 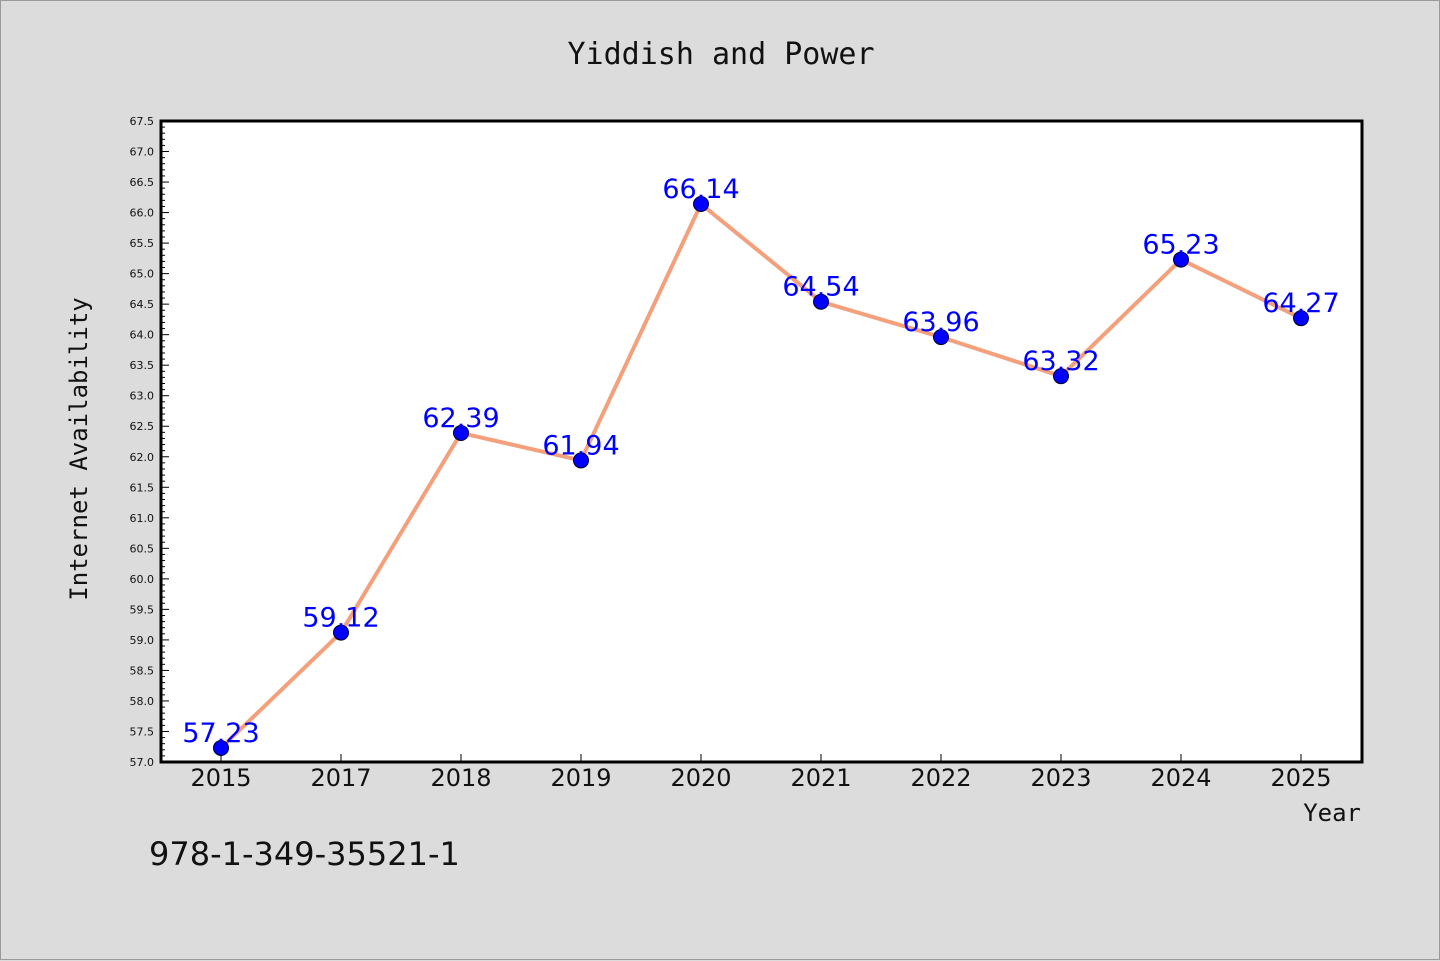 I want to click on y-tick-label: 62.0, so click(x=142, y=457).